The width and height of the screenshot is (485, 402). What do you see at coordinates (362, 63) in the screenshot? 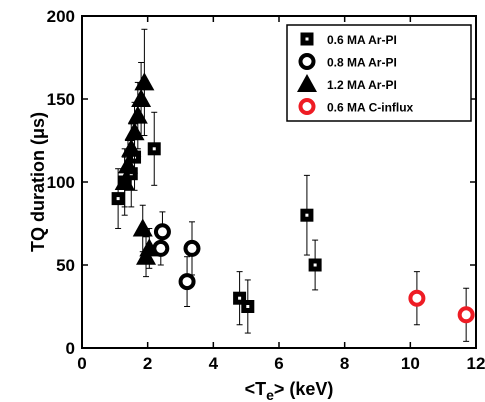
I see `legend-label: 0.8 MA Ar-PI` at bounding box center [362, 63].